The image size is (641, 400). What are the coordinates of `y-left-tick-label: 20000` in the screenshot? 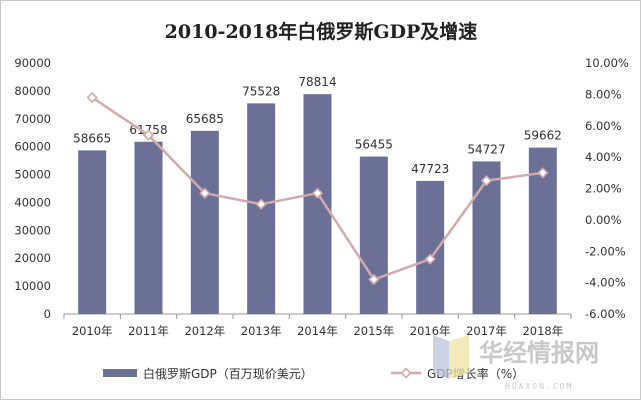 It's located at (32, 258).